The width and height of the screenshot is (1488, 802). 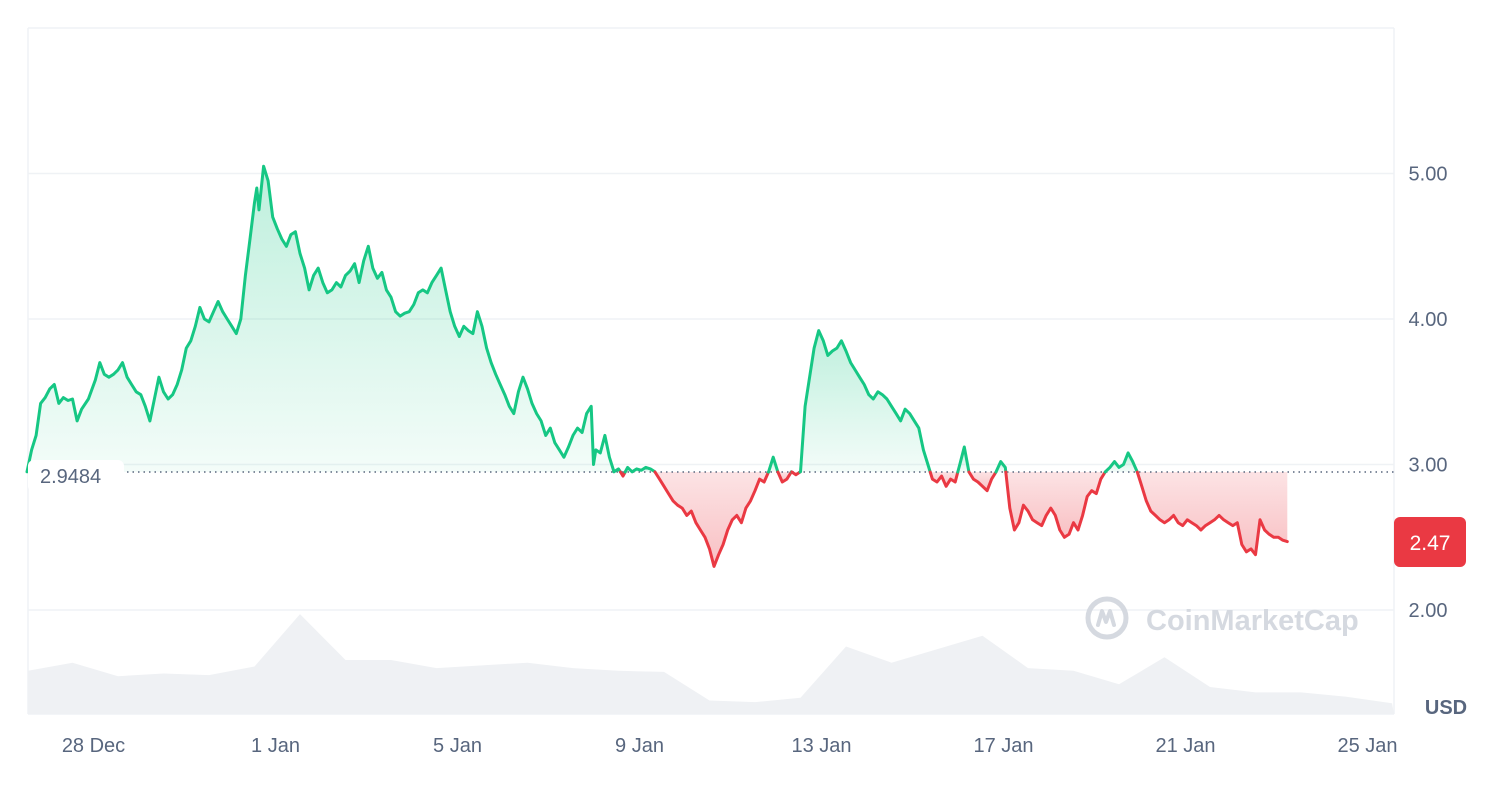 I want to click on x-tick-label: 1 Jan, so click(x=275, y=746).